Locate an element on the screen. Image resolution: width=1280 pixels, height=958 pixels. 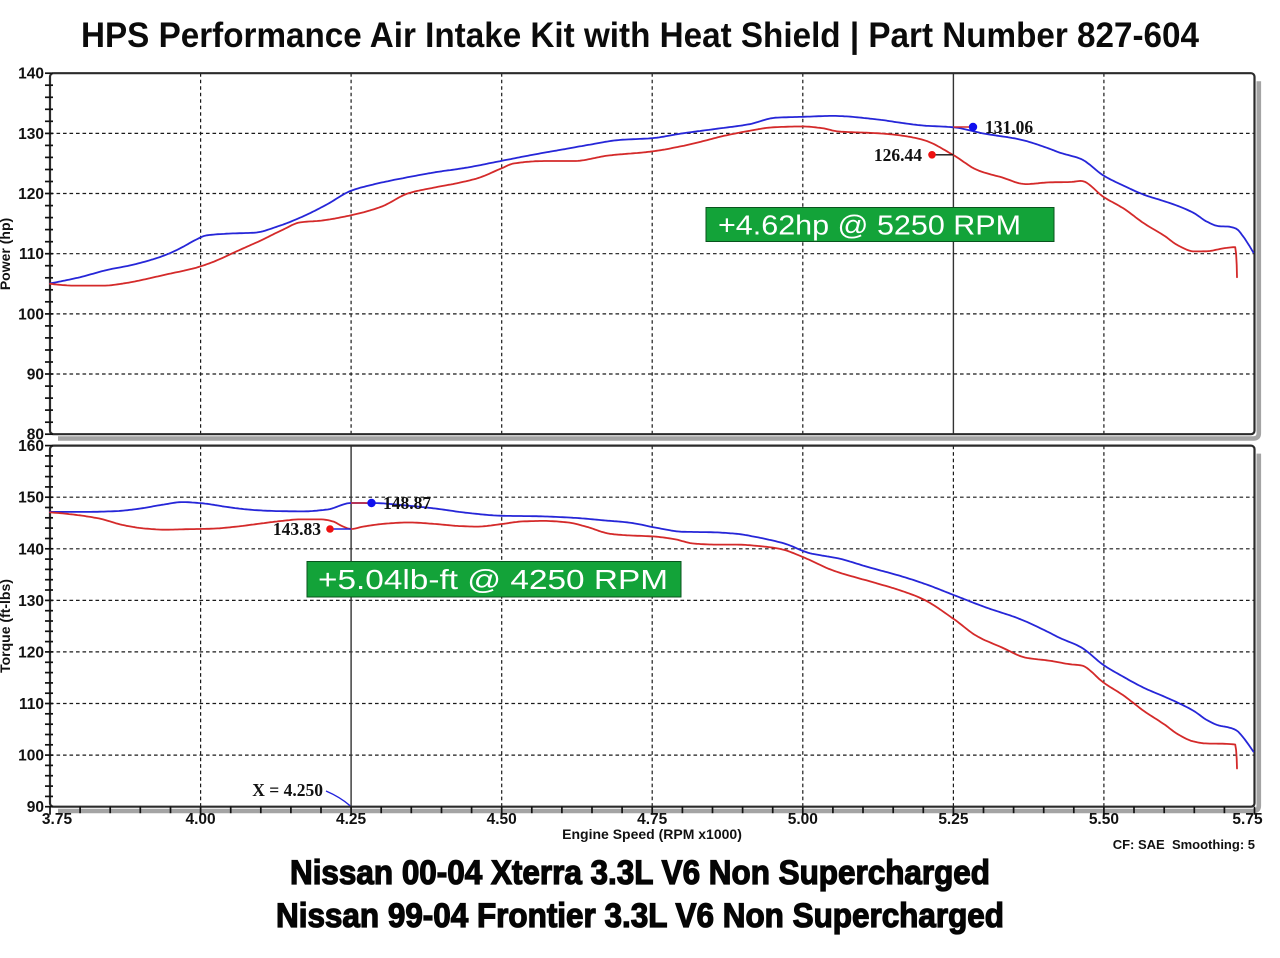
svg-text: CF: SAE Smoothing: 5 is located at coordinates (1184, 844).